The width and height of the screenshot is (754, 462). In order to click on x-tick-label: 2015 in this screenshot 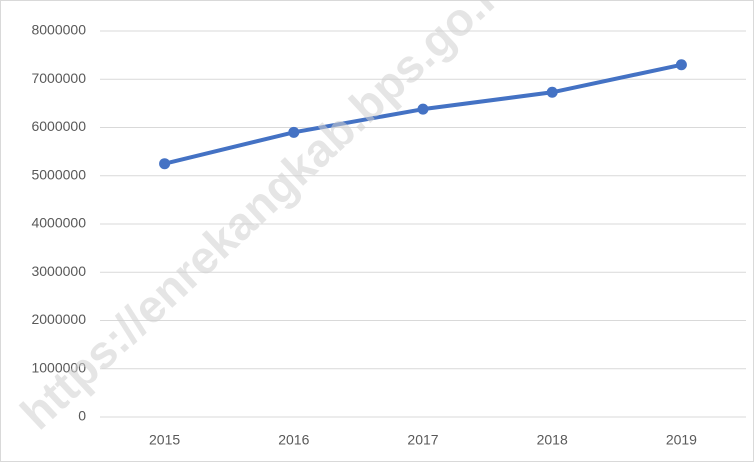, I will do `click(164, 440)`.